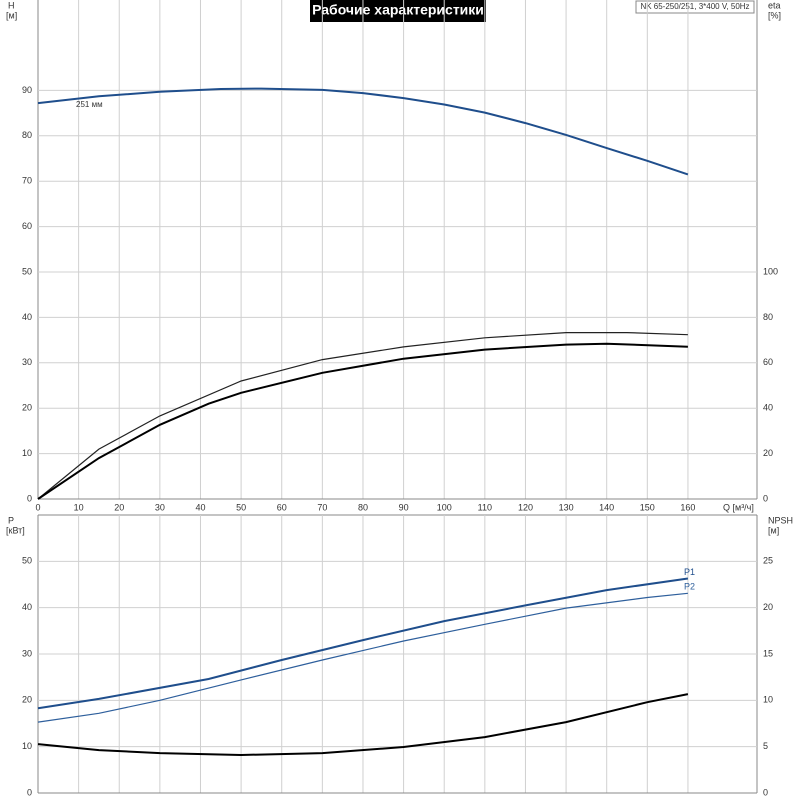  Describe the element at coordinates (606, 507) in the screenshot. I see `x-tick-label: 140` at that location.